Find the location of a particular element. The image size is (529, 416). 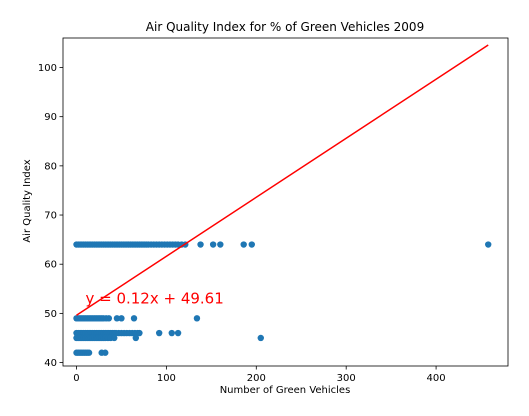

y-axis-label: Air Quality Index is located at coordinates (27, 200).